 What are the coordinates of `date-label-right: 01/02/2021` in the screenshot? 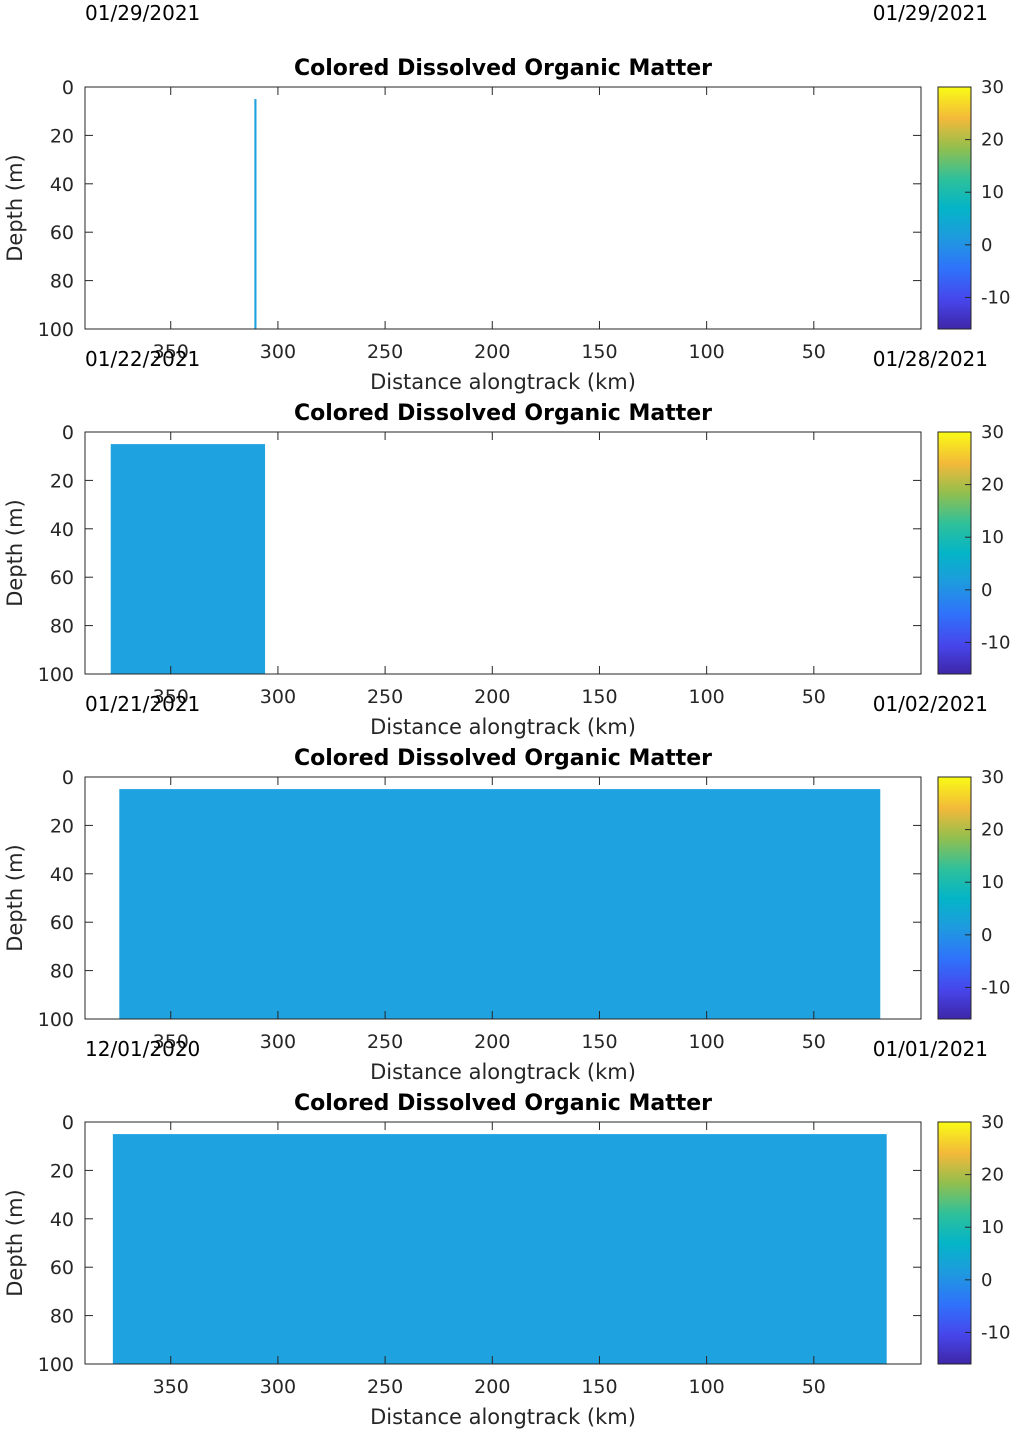 It's located at (930, 704).